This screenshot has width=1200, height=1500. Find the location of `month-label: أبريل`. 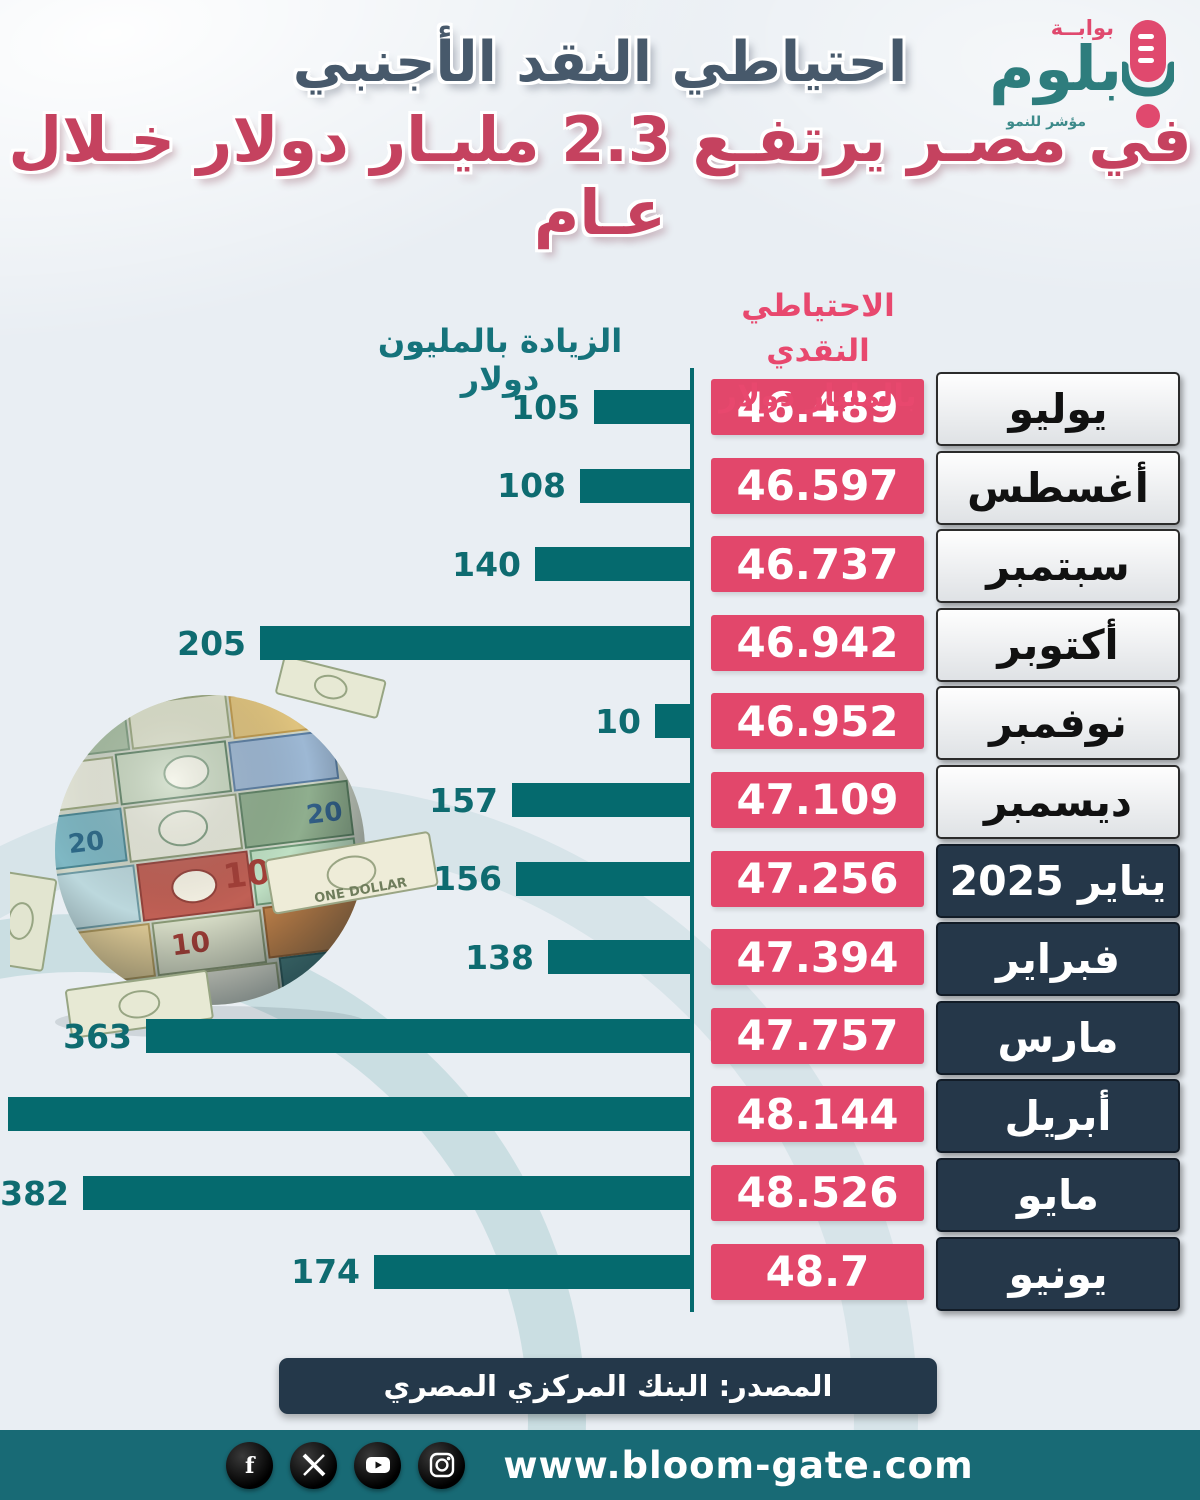

month-label: أبريل is located at coordinates (1058, 1116).